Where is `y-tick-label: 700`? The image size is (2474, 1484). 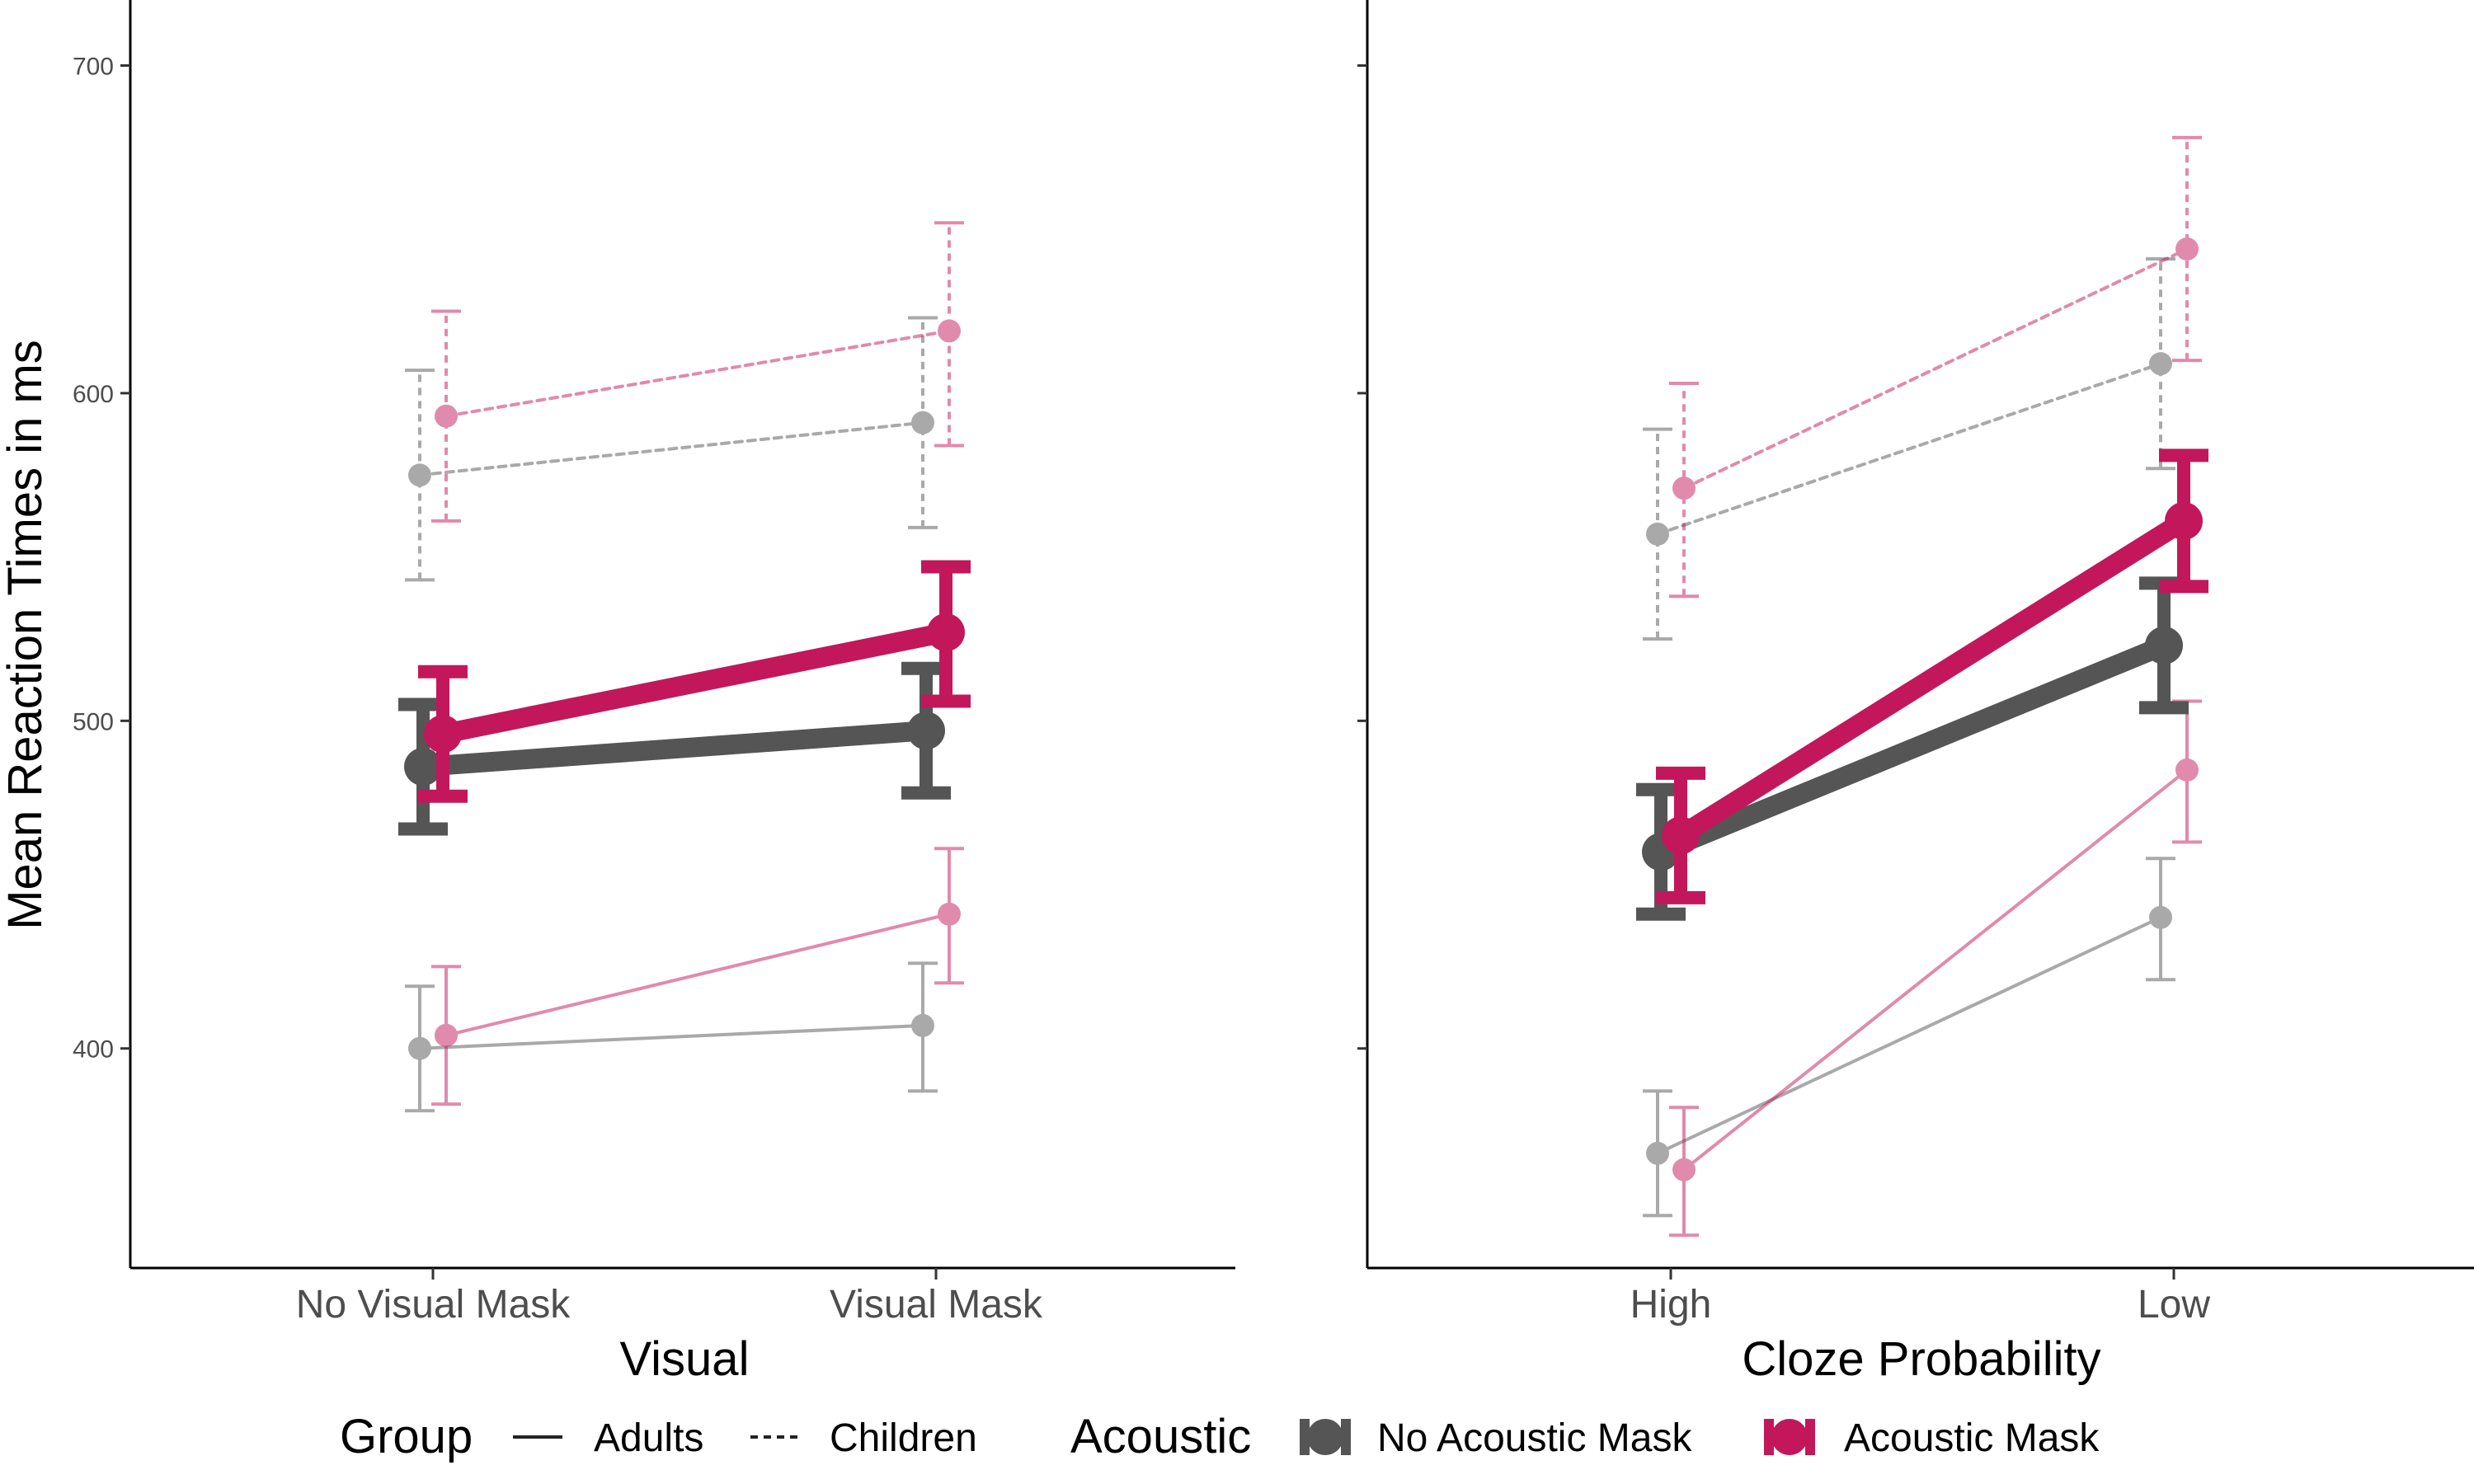
y-tick-label: 700 is located at coordinates (93, 66).